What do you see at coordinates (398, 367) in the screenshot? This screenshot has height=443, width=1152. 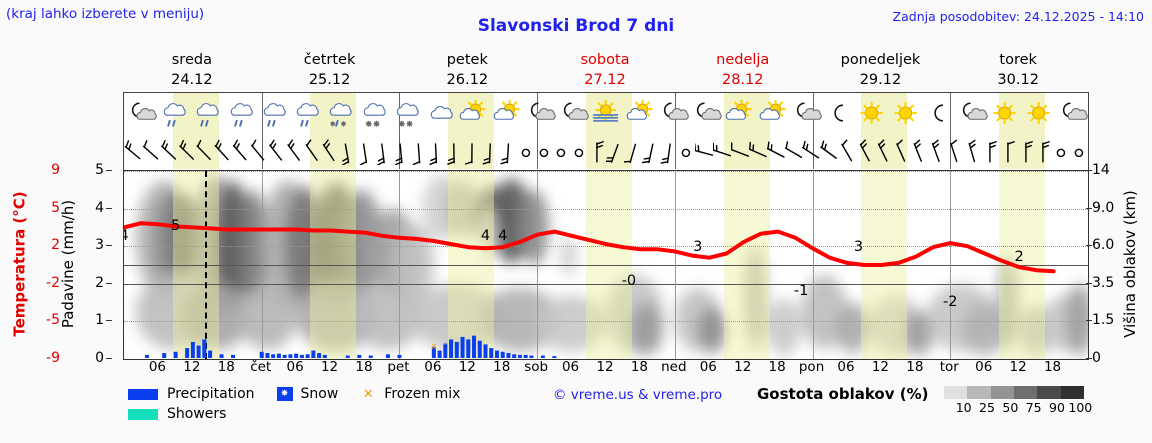 I see `x-tick-7: pet` at bounding box center [398, 367].